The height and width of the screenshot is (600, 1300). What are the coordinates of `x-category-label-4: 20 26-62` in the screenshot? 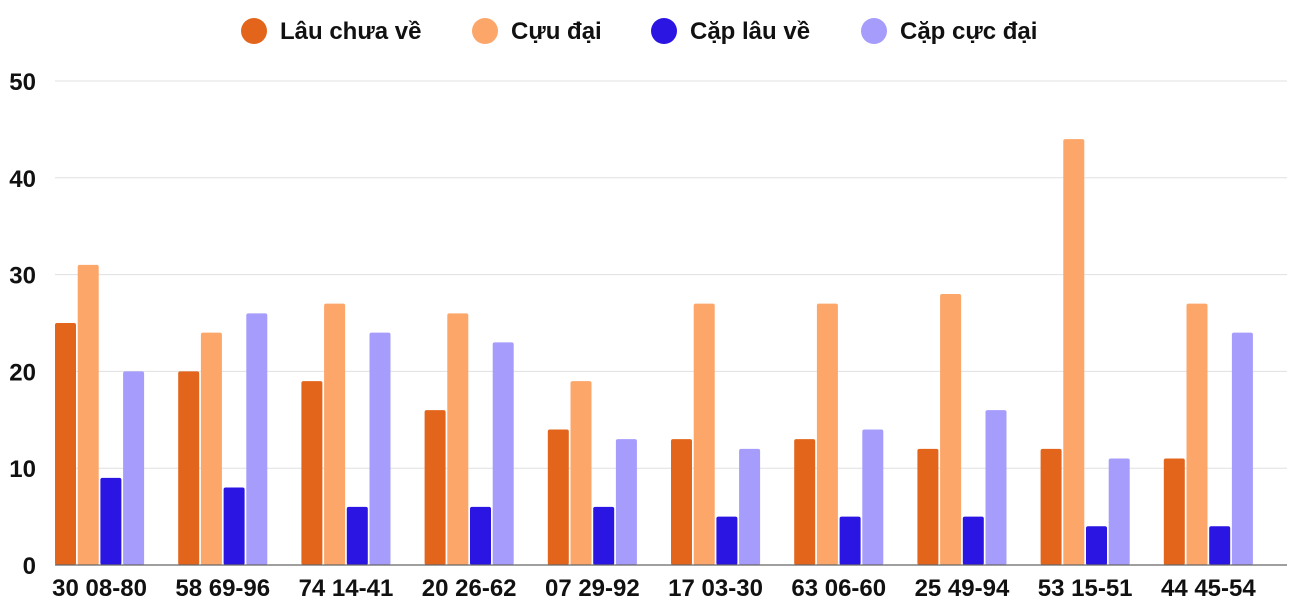 It's located at (469, 587).